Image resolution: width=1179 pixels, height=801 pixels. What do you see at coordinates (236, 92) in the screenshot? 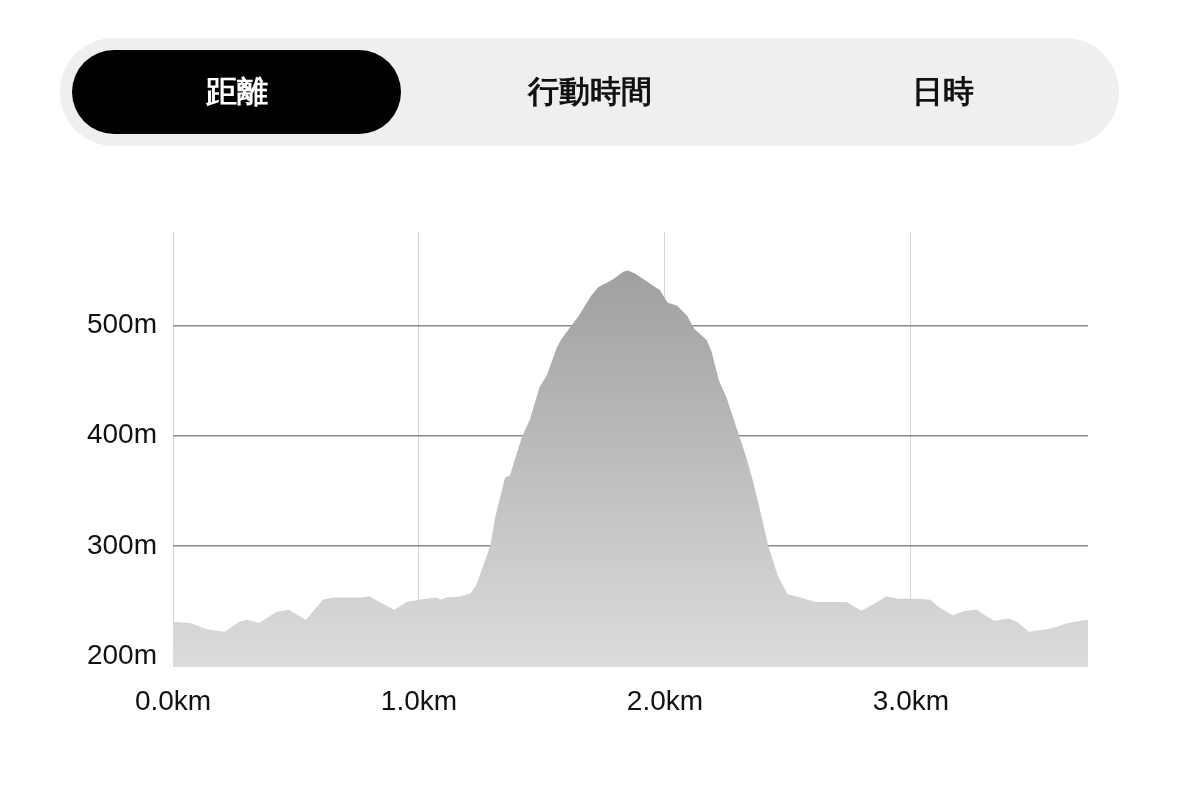
I see `selected-tab: 距離` at bounding box center [236, 92].